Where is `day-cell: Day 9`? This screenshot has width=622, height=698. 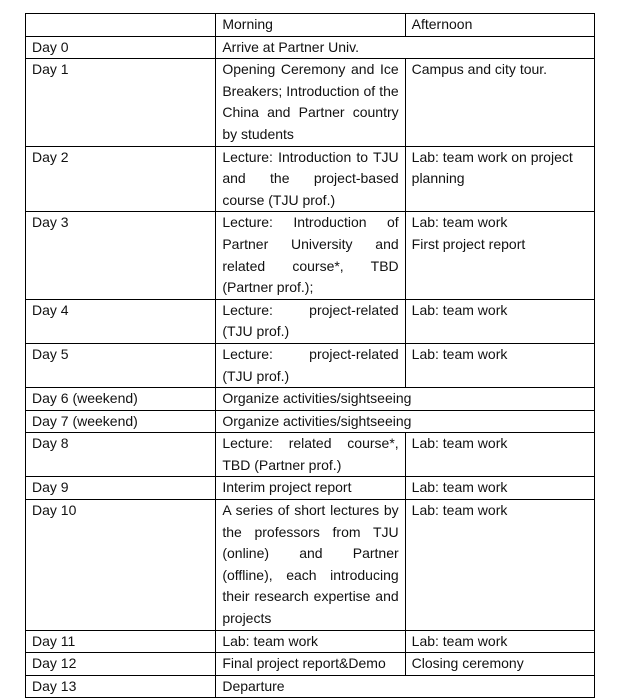 day-cell: Day 9 is located at coordinates (120, 488).